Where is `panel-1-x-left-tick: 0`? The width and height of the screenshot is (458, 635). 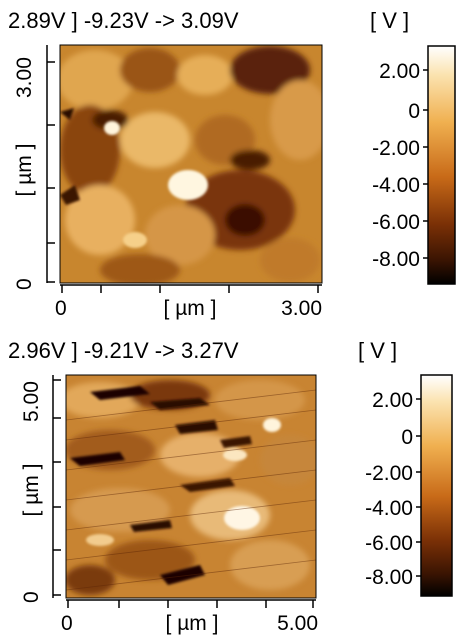
panel-1-x-left-tick: 0 is located at coordinates (61, 308).